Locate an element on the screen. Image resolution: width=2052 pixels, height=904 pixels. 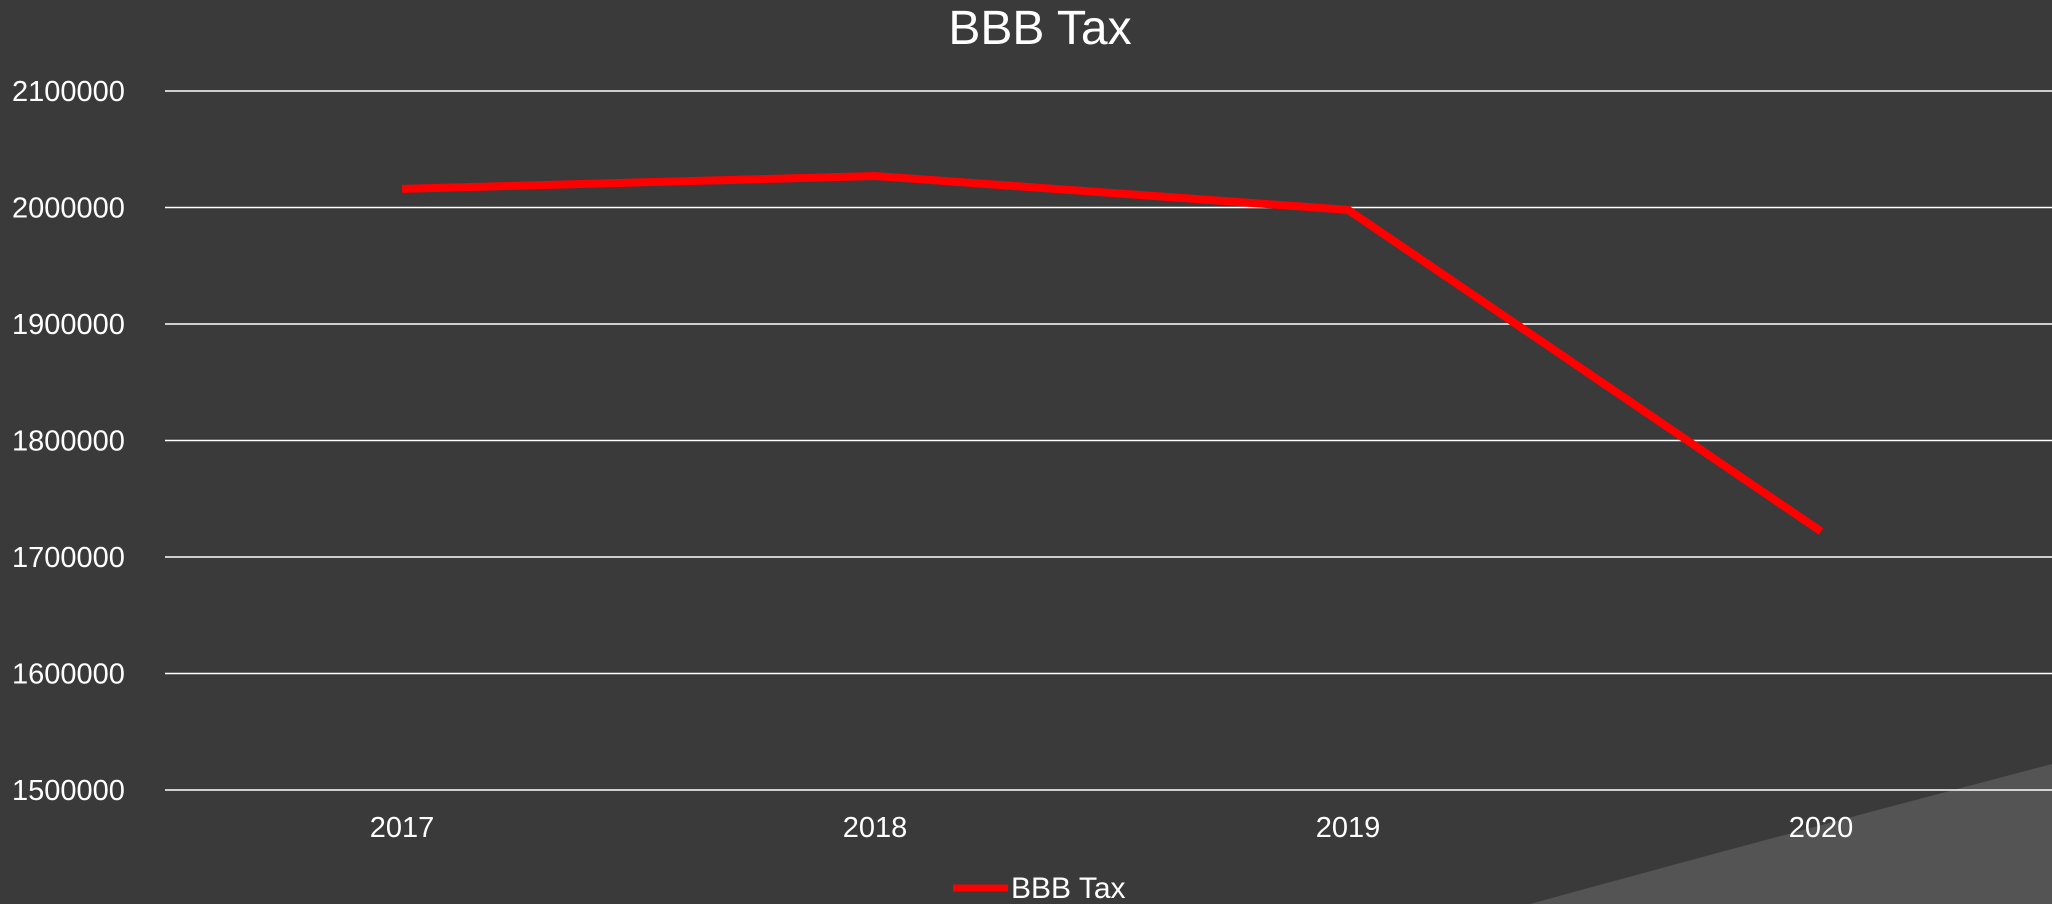
x-tick-label: 2018 is located at coordinates (875, 828).